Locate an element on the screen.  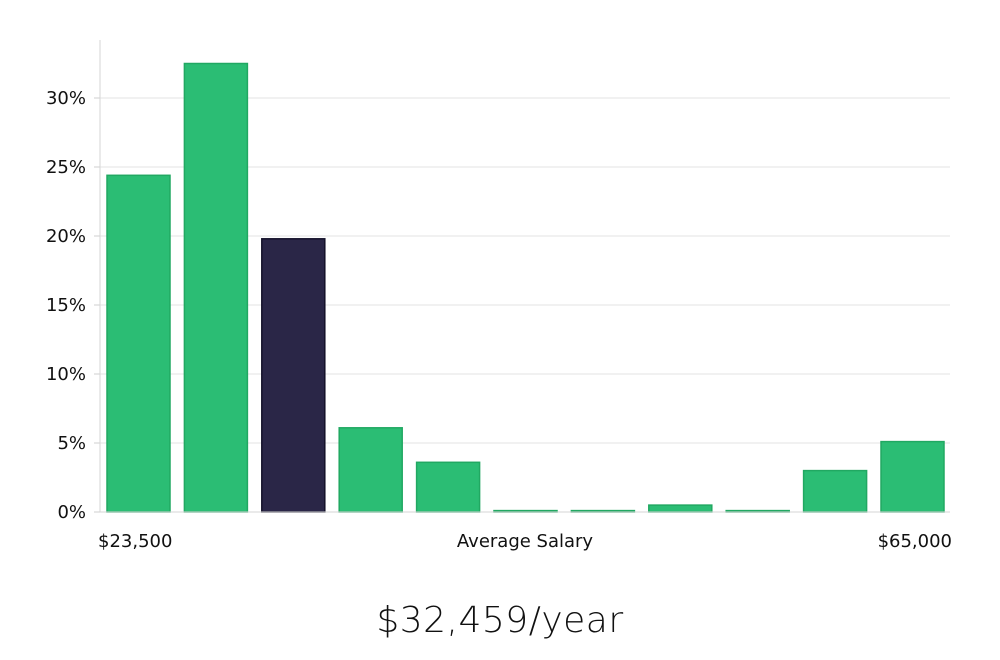
x-axis-start-label: $23,500 is located at coordinates (135, 541).